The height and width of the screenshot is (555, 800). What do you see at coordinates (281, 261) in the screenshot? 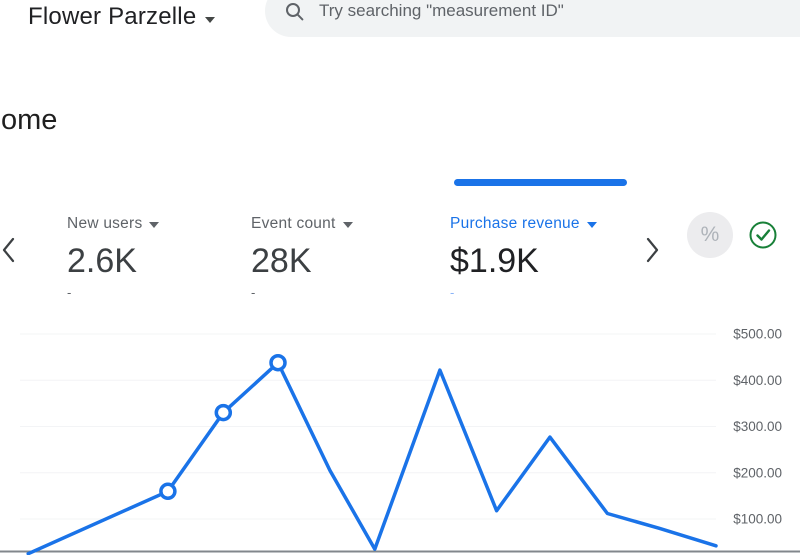
I see `metric-value: 28K` at bounding box center [281, 261].